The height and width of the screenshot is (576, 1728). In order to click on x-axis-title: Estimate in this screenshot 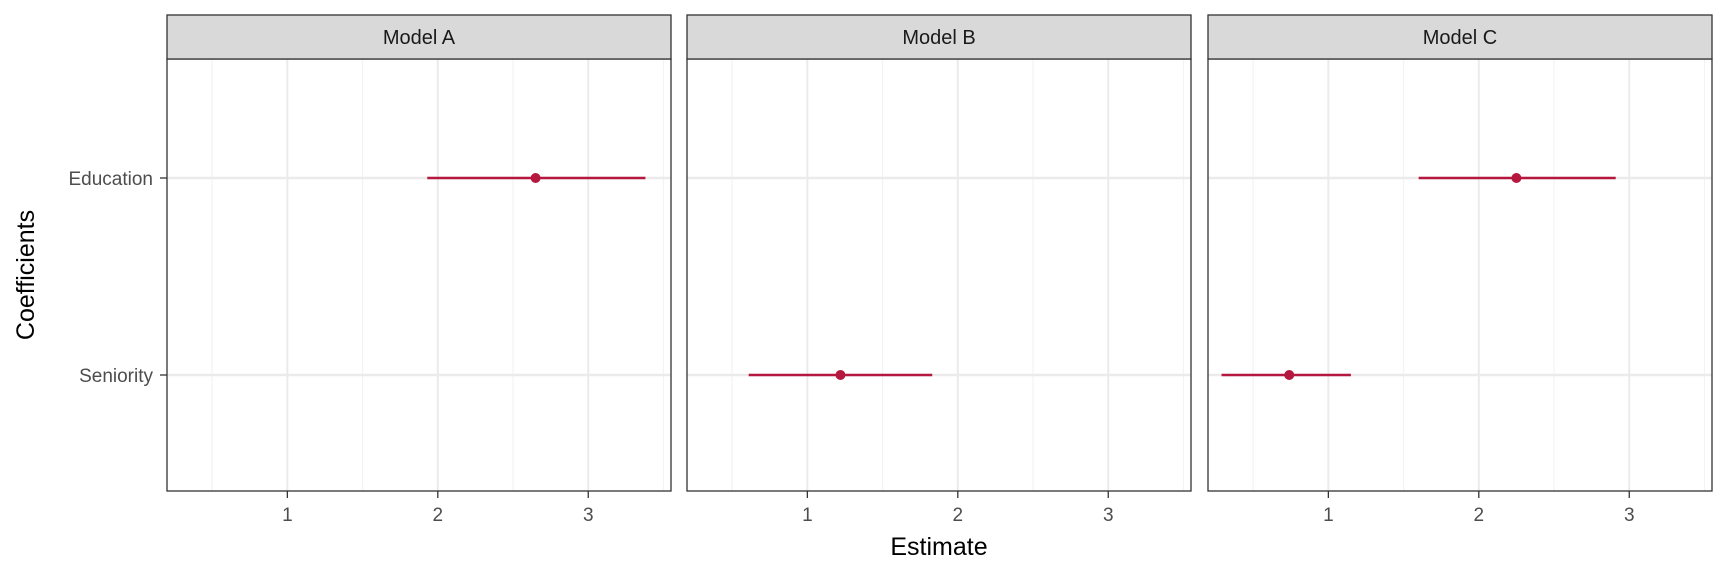, I will do `click(938, 547)`.